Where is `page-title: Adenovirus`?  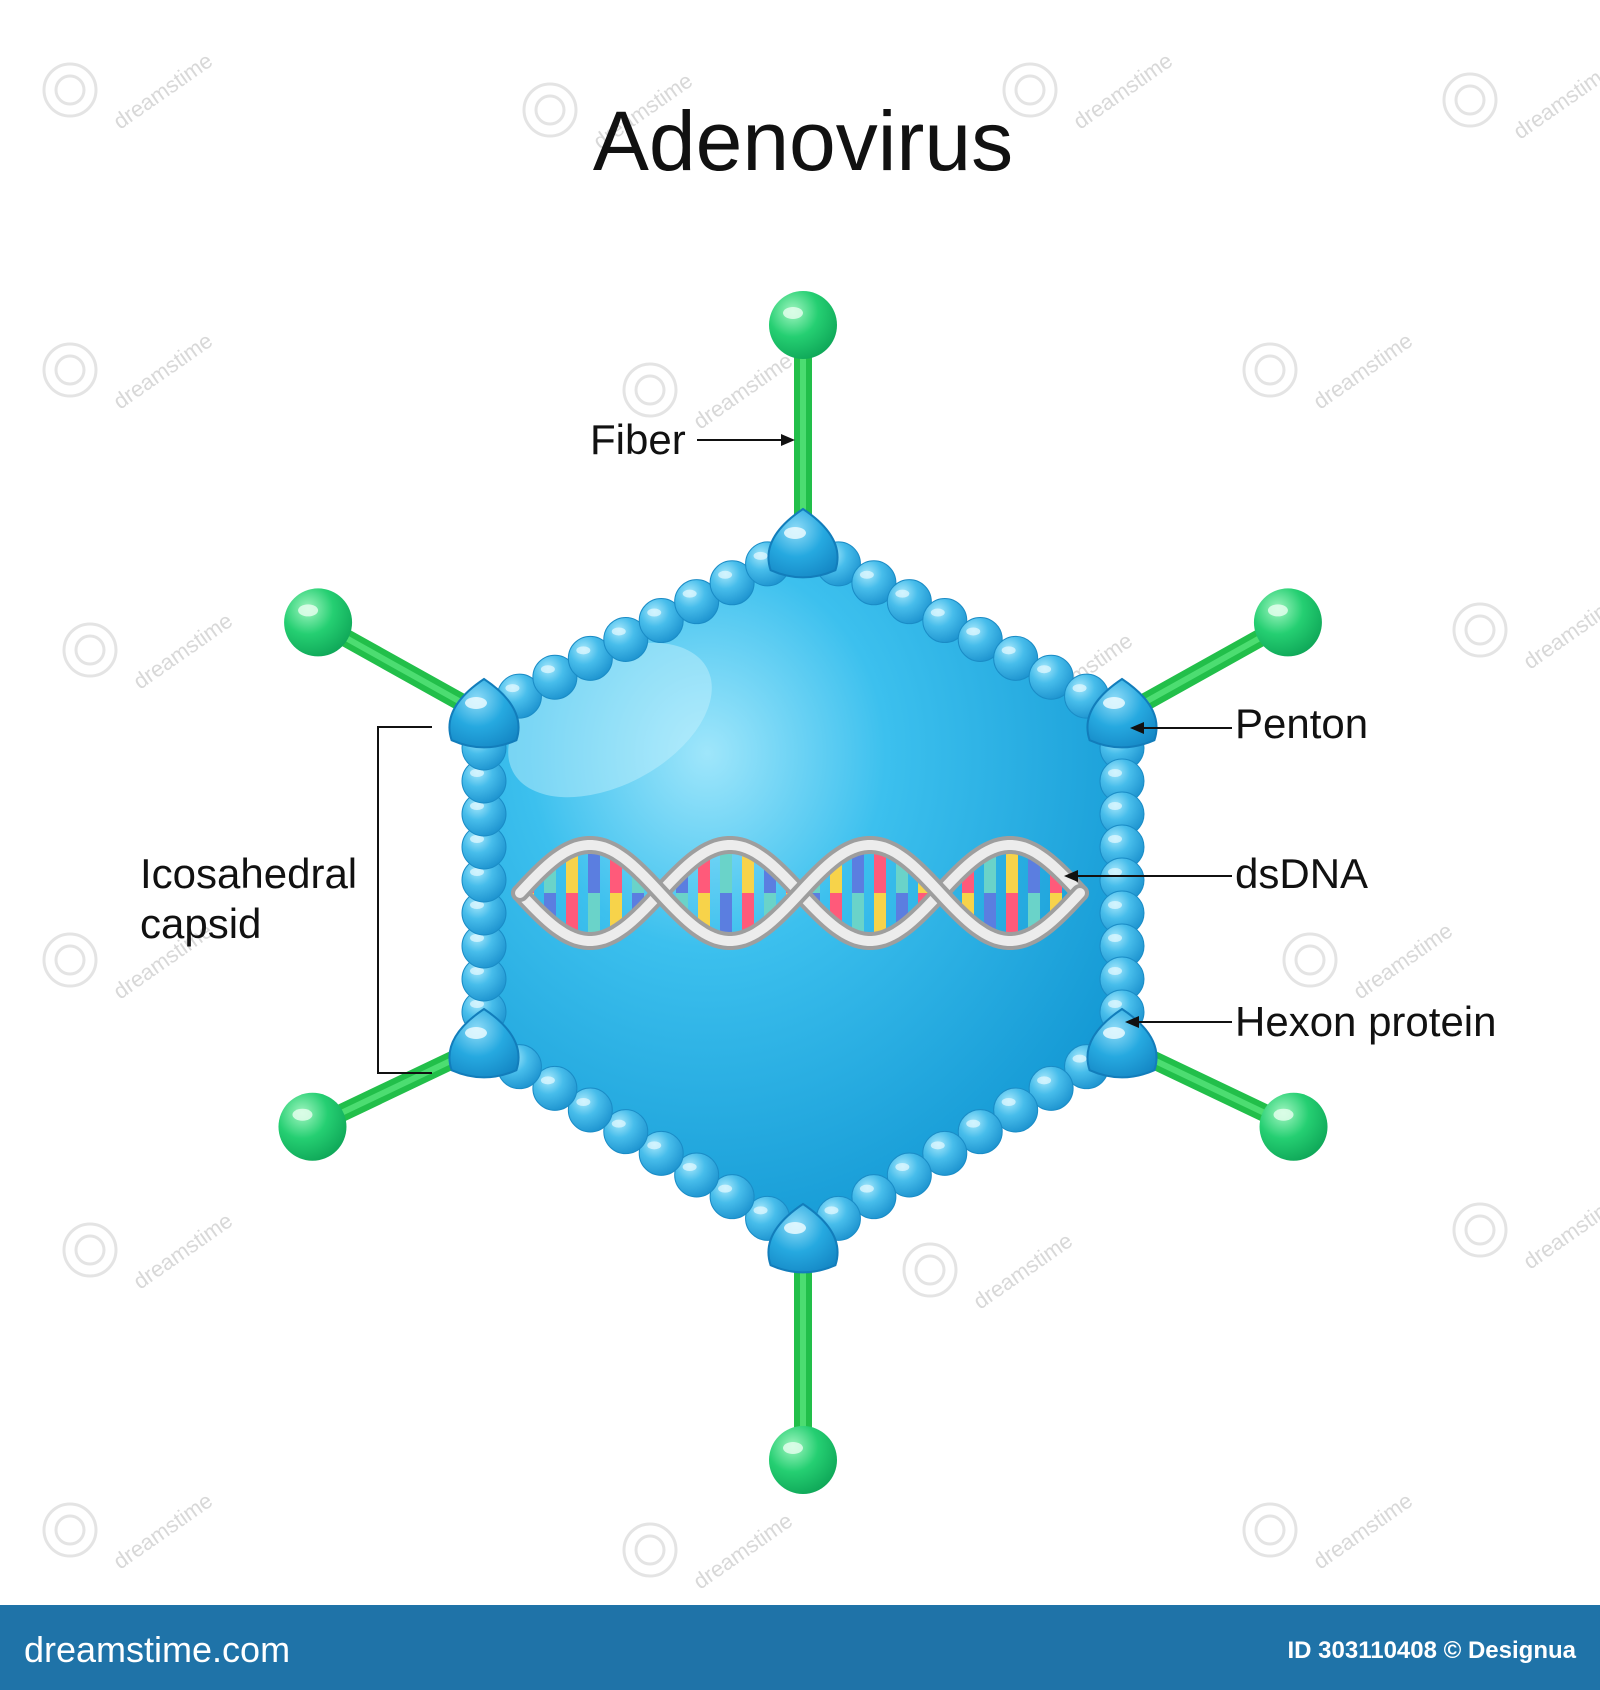
page-title: Adenovirus is located at coordinates (803, 141).